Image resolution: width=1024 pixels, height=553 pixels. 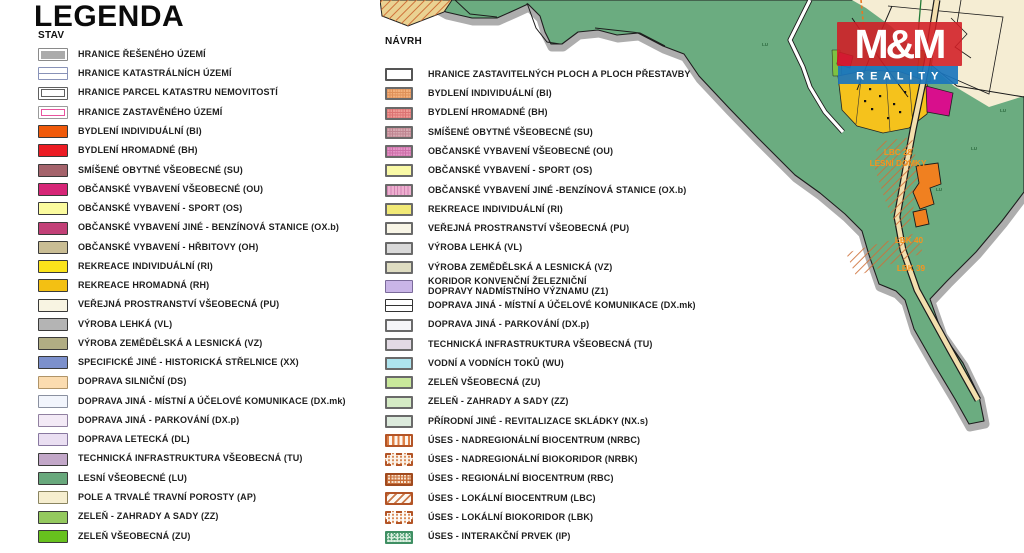 I want to click on legend-row: ZELEŇ - ZAHRADY A SADY (ZZ), so click(x=192, y=516).